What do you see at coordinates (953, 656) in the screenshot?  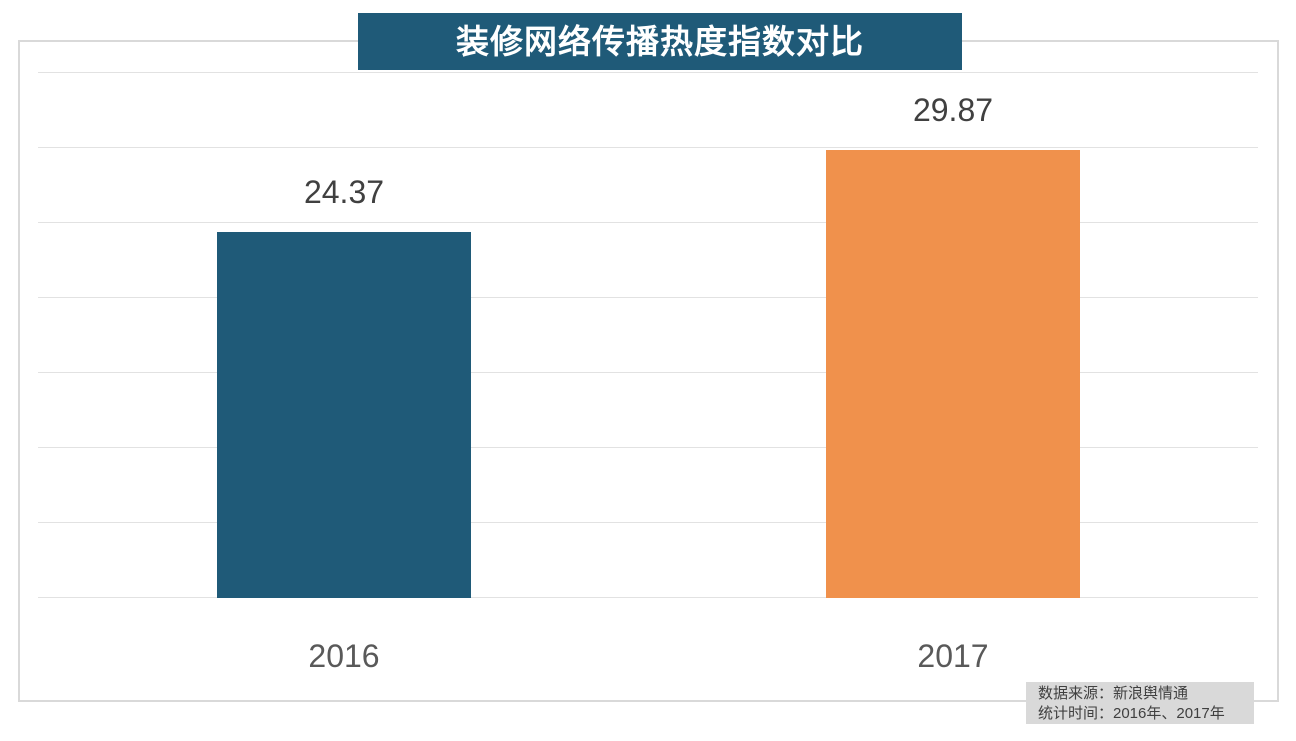 I see `x-axis-label-2017: 2017` at bounding box center [953, 656].